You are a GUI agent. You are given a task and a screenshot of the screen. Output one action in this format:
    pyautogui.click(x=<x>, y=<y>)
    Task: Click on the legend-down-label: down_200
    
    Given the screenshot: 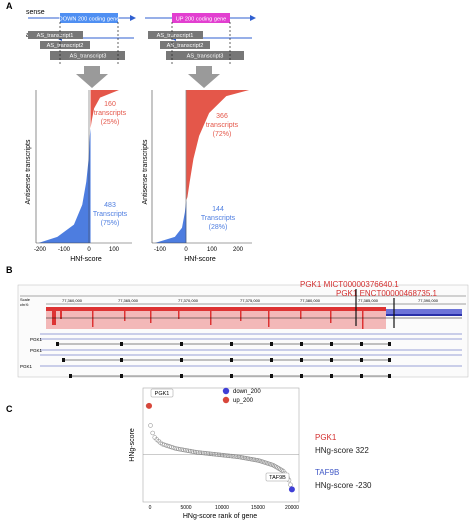 What is the action you would take?
    pyautogui.click(x=247, y=392)
    